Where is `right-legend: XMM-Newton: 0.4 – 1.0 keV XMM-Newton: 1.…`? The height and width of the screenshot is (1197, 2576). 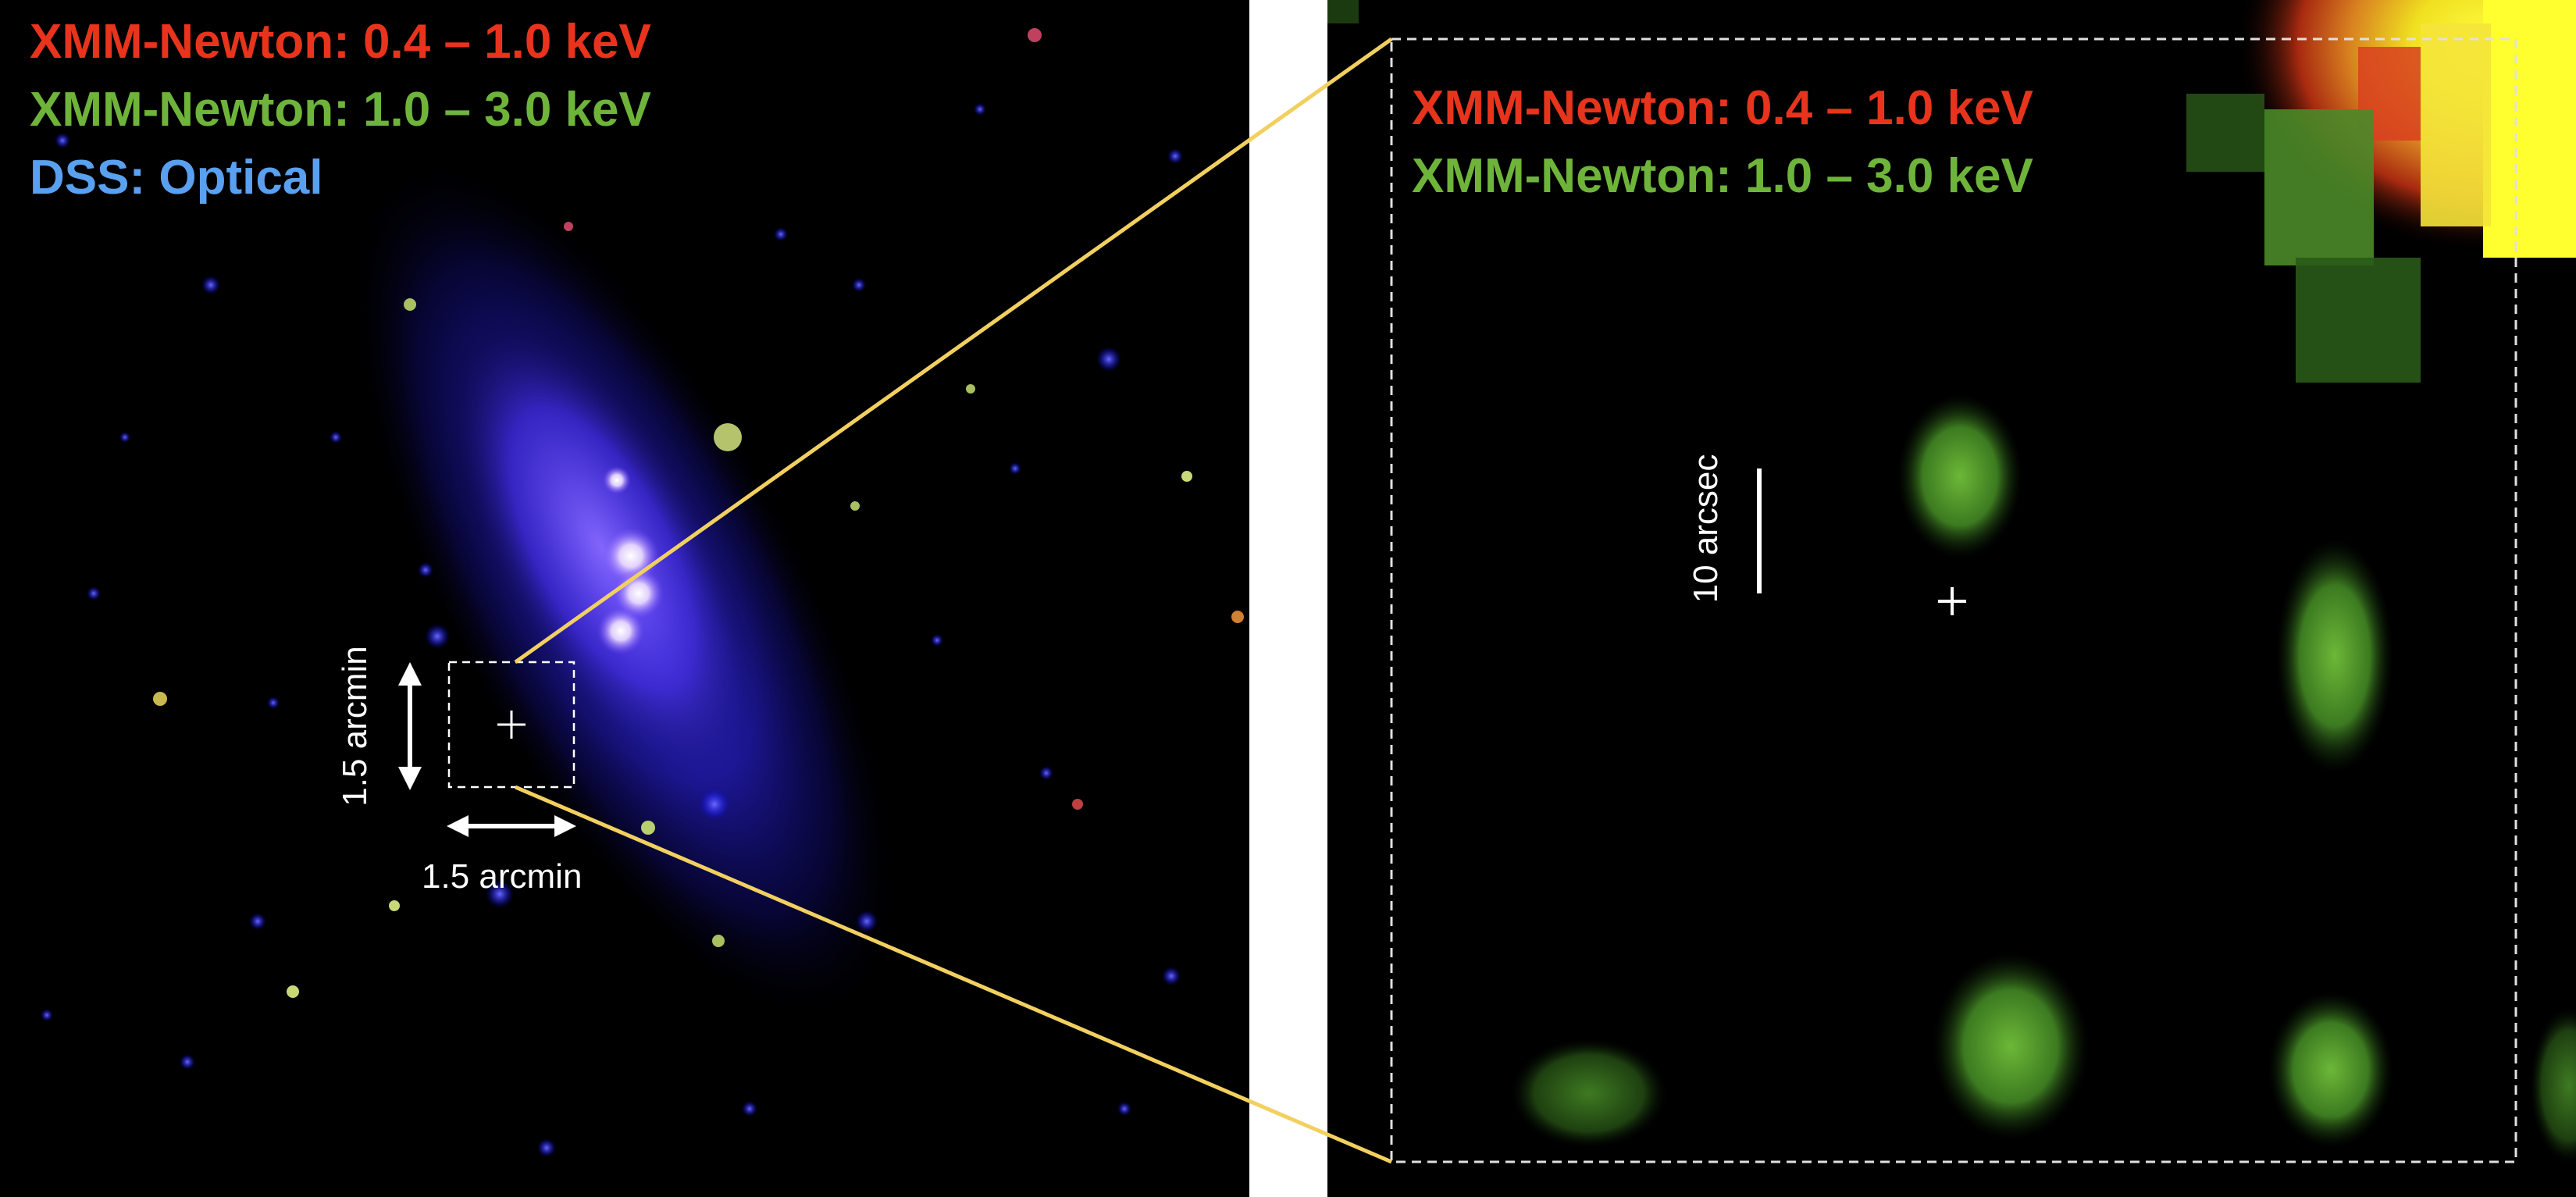 right-legend: XMM-Newton: 0.4 – 1.0 keV XMM-Newton: 1.… is located at coordinates (1722, 142).